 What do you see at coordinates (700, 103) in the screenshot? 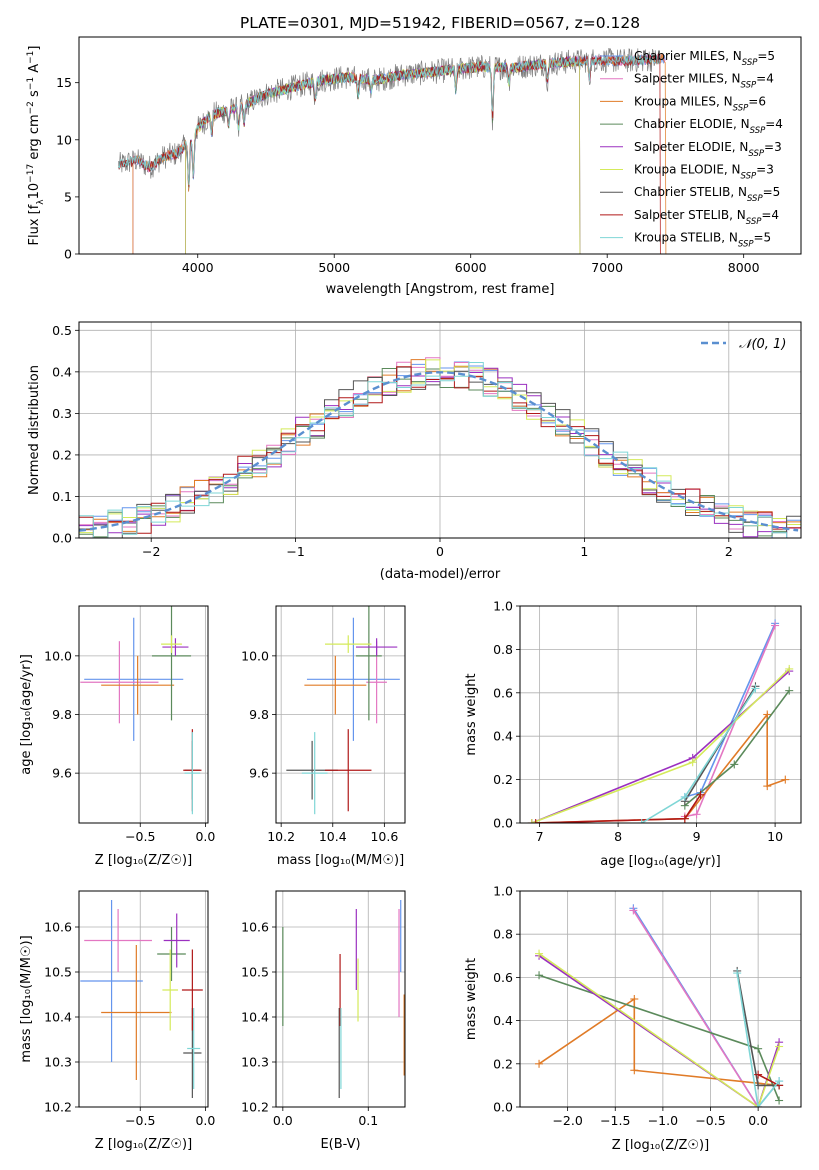
I see `legend-label: Kroupa MILES, NSSP=6` at bounding box center [700, 103].